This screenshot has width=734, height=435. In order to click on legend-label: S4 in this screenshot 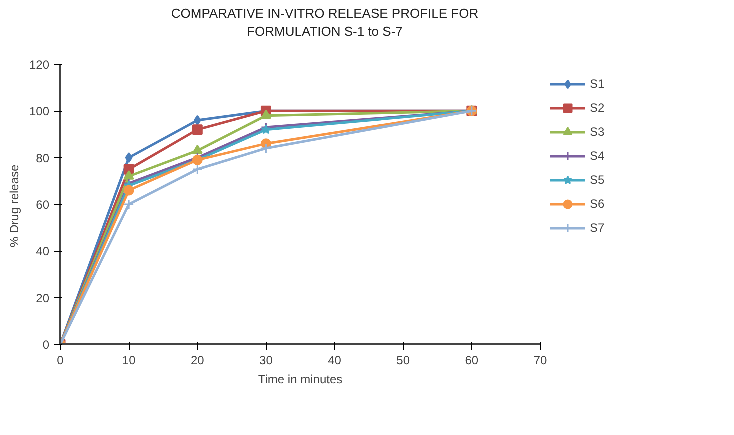, I will do `click(598, 156)`.